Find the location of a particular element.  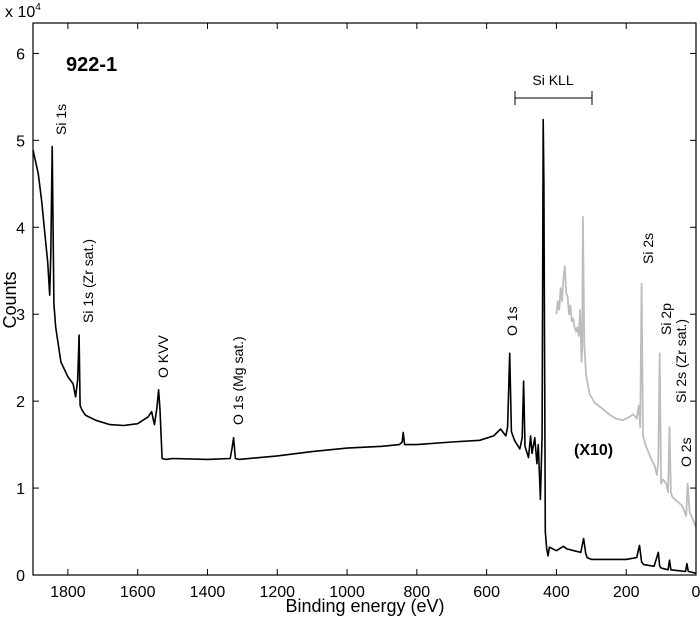

peak-label-o1s: O 1s is located at coordinates (512, 321).